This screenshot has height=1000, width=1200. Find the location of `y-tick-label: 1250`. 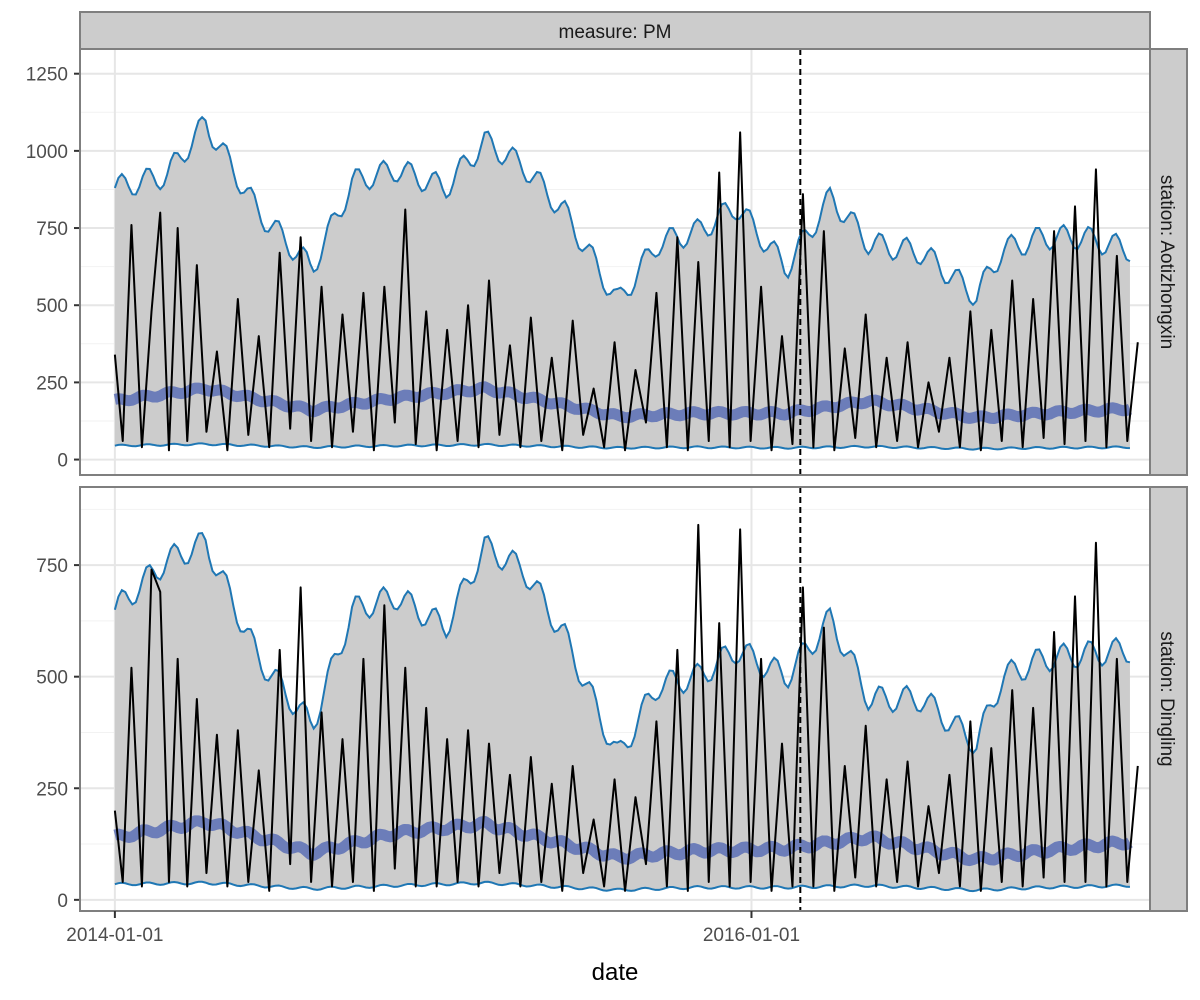

y-tick-label: 1250 is located at coordinates (47, 75).